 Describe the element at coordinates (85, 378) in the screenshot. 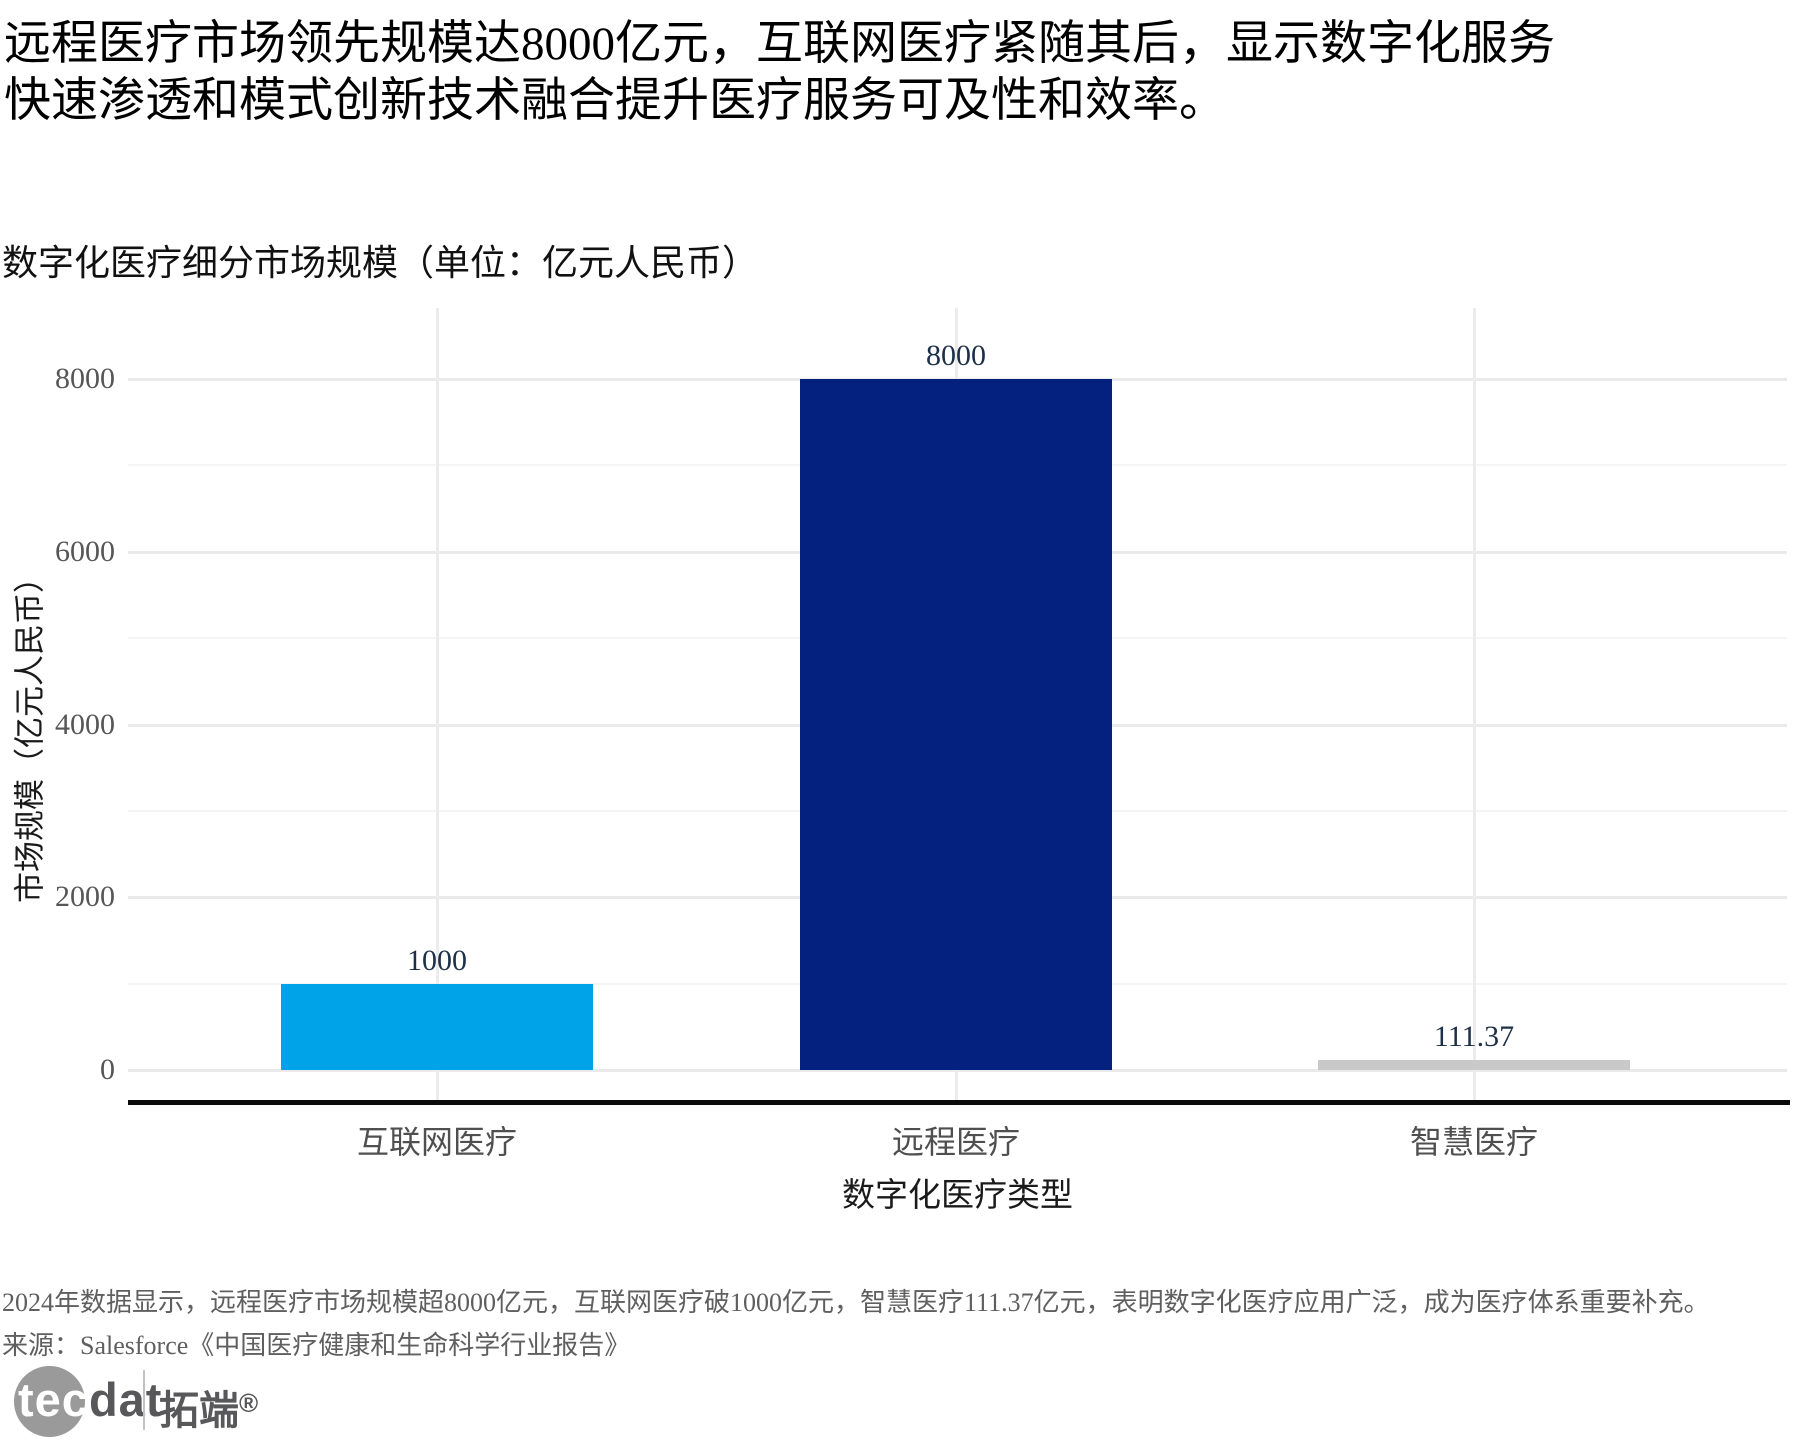

I see `y-tick-label-8000: 8000` at that location.